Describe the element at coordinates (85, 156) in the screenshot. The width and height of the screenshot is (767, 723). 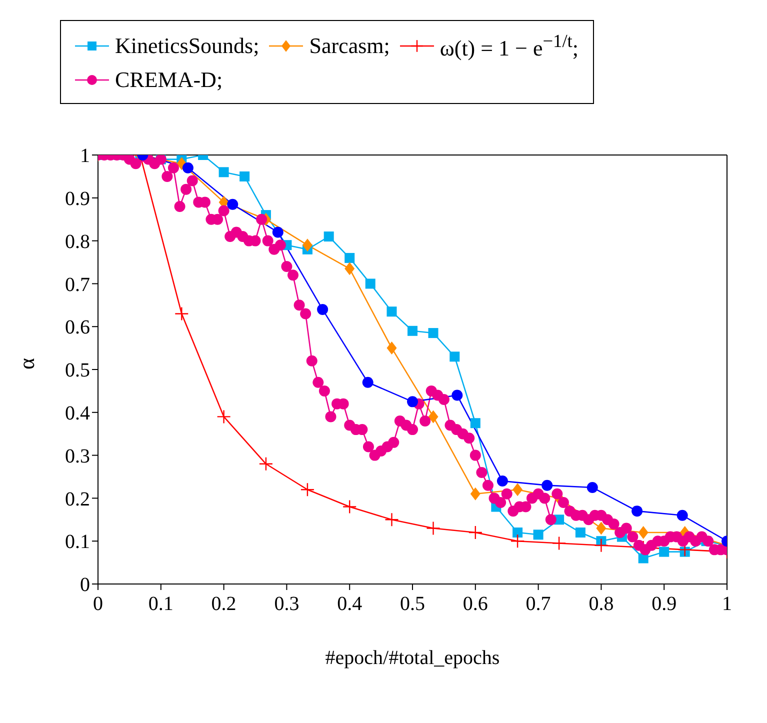
I see `y-tick-label: 1` at that location.